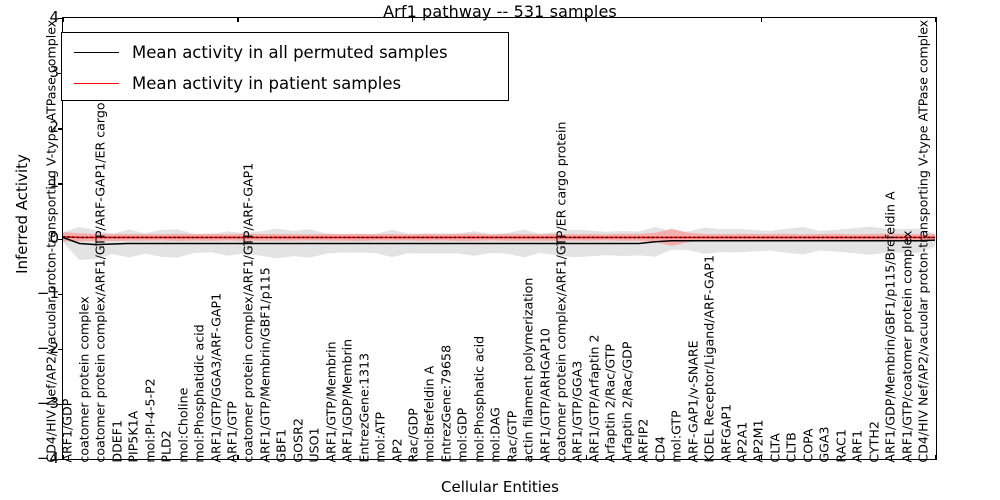  I want to click on legend-line-red, so click(96, 83).